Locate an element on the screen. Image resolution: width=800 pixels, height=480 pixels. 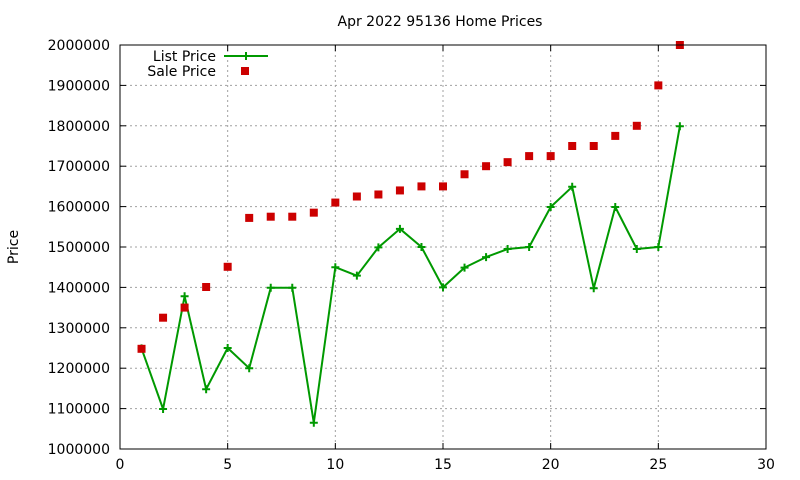
legend-marker-sale-price is located at coordinates (245, 71).